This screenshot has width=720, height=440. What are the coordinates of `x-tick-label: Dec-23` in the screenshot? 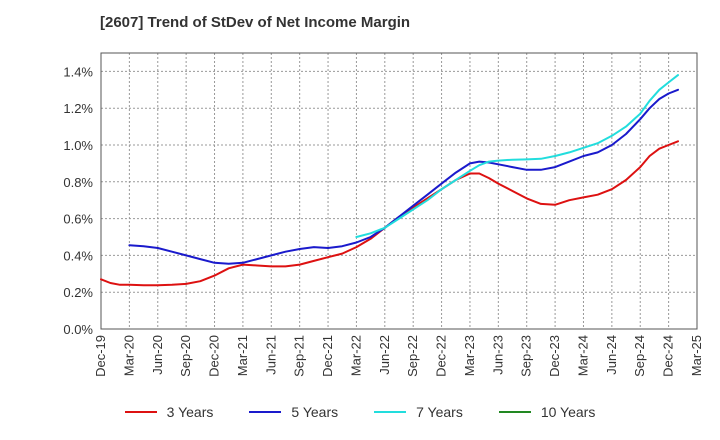 It's located at (554, 356).